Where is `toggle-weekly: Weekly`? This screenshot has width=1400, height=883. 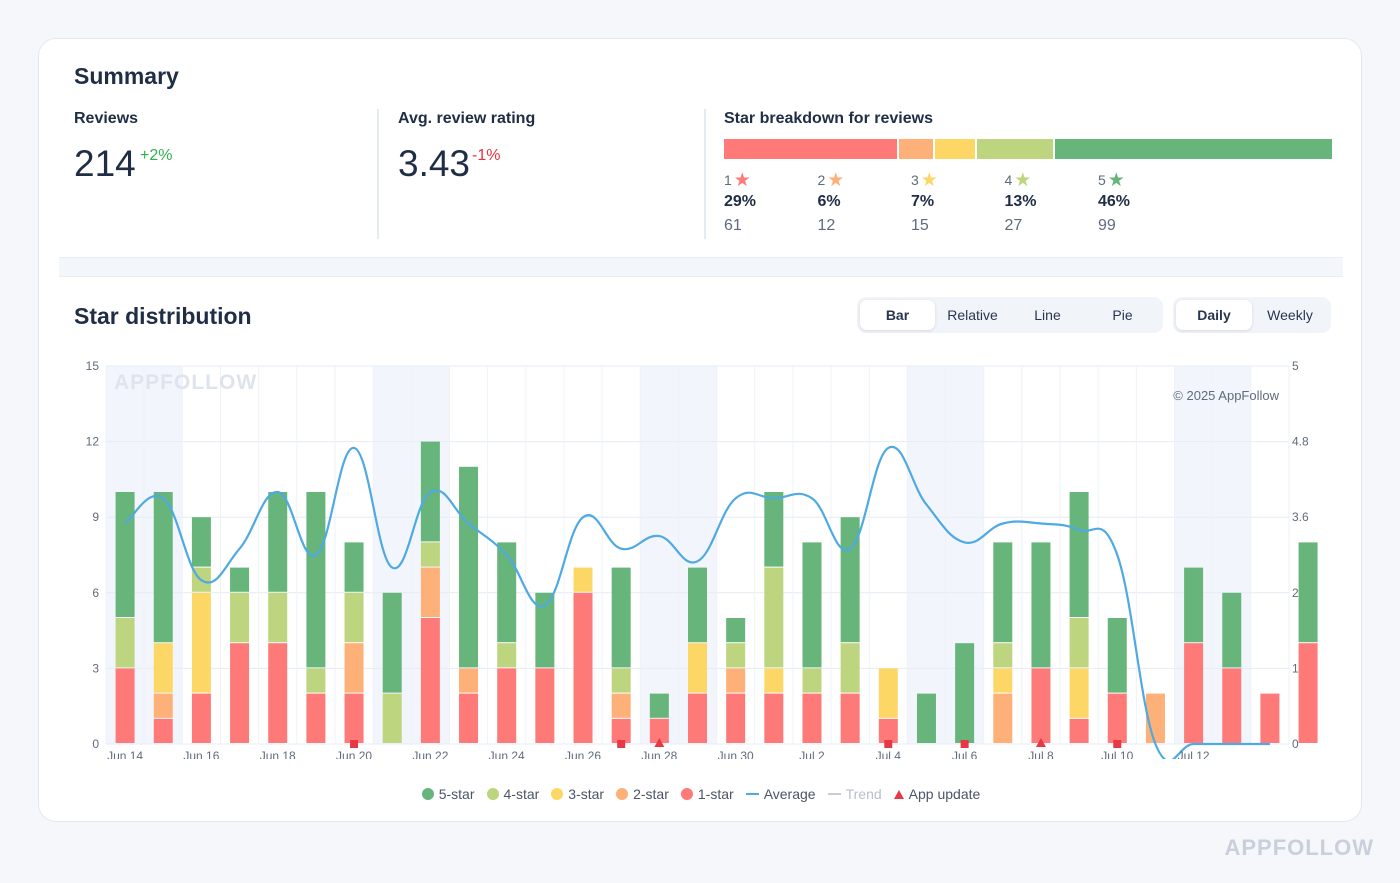
toggle-weekly: Weekly is located at coordinates (1290, 315).